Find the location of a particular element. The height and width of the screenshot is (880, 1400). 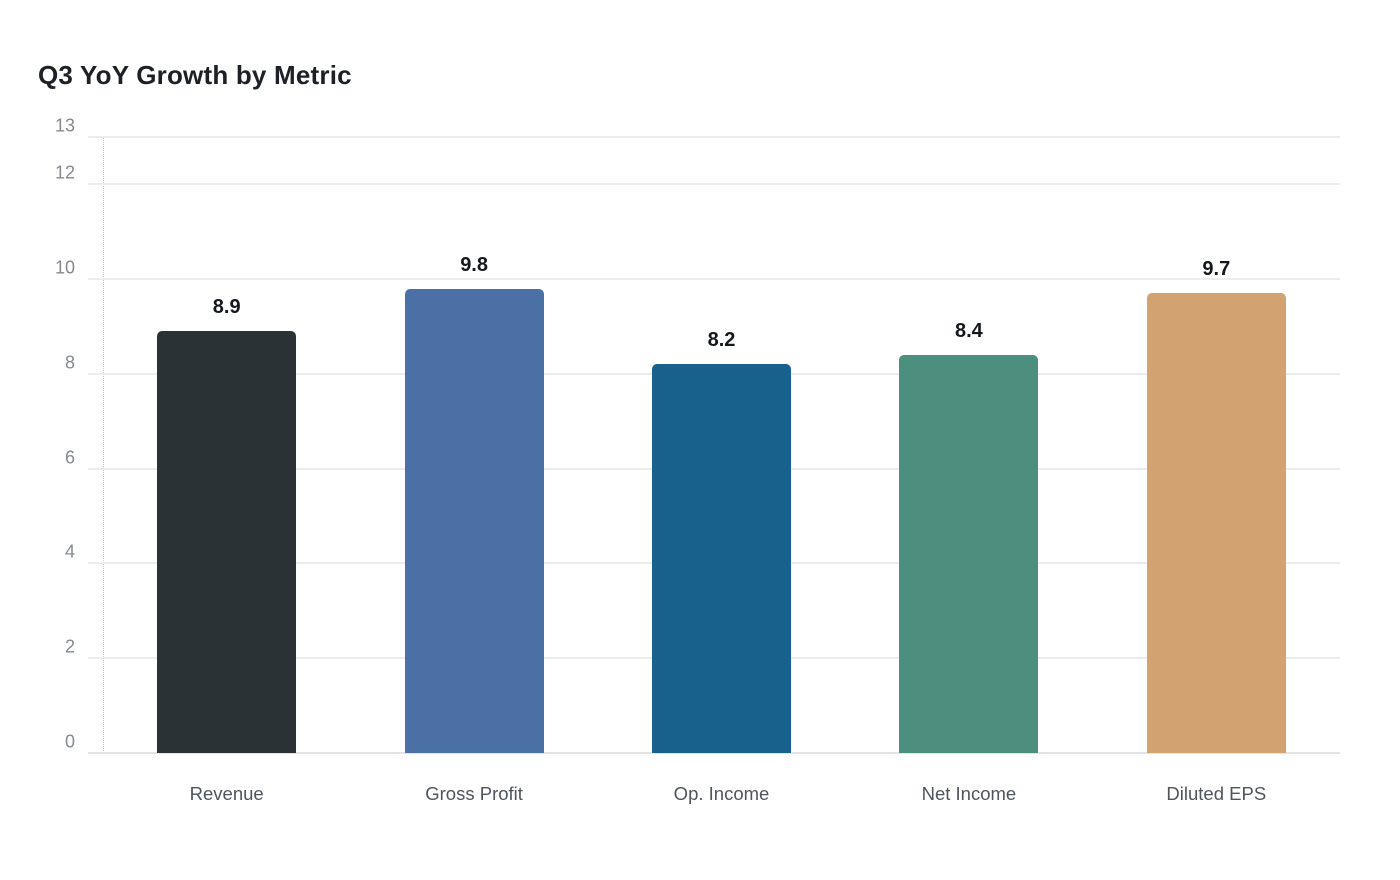

x-axis-label-revenue: Revenue is located at coordinates (226, 793).